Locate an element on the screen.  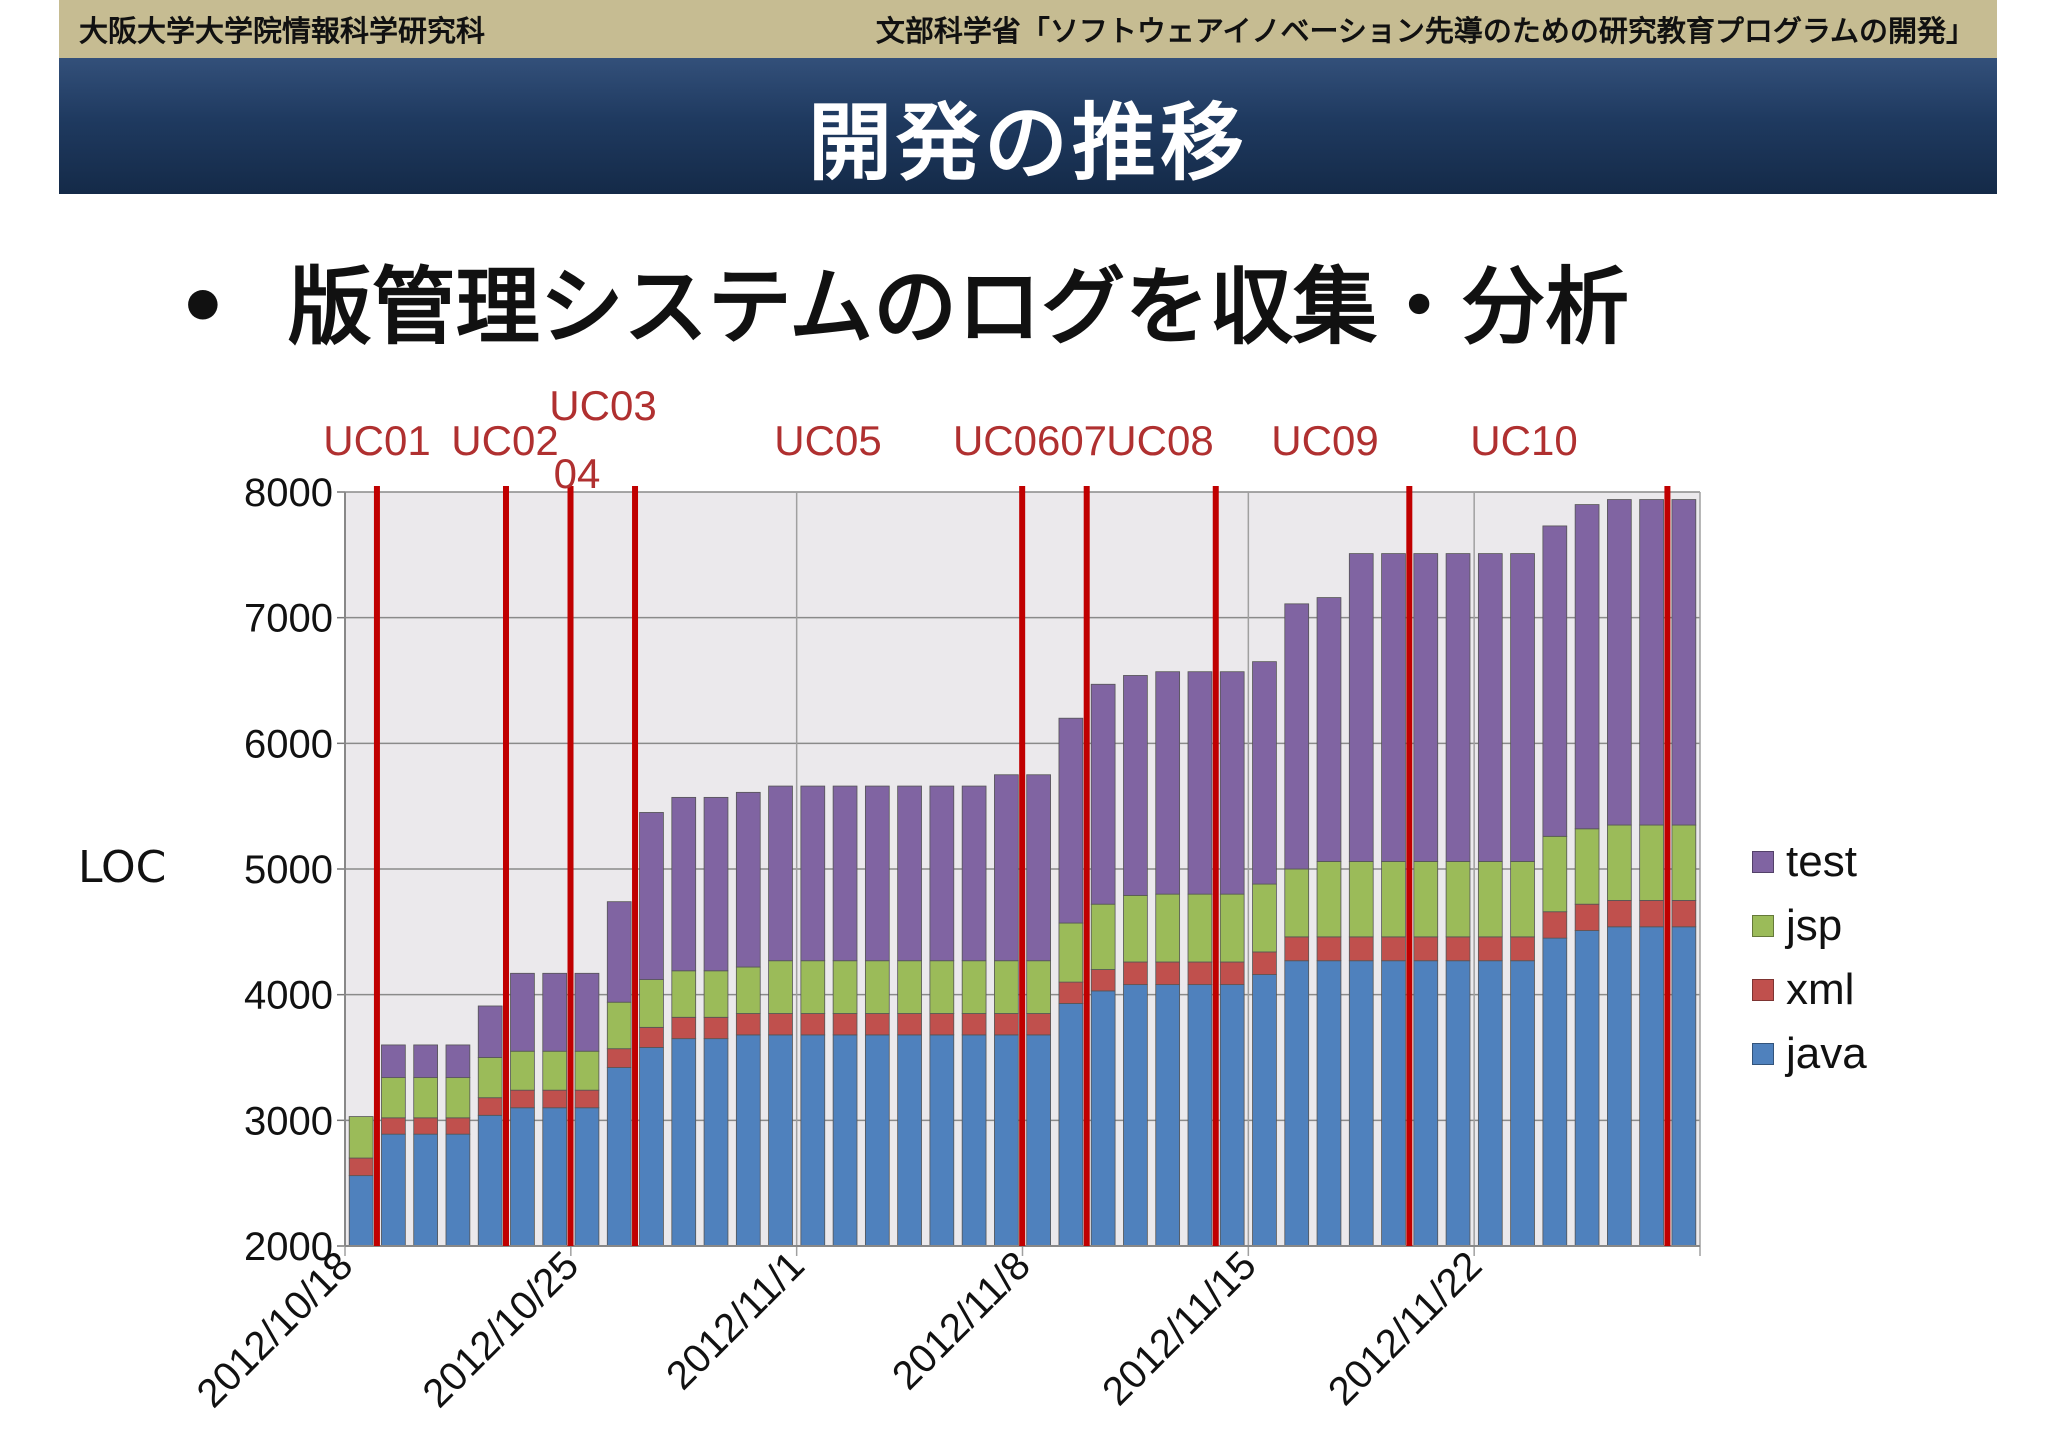
milestone-label-line2: 04 is located at coordinates (577, 473).